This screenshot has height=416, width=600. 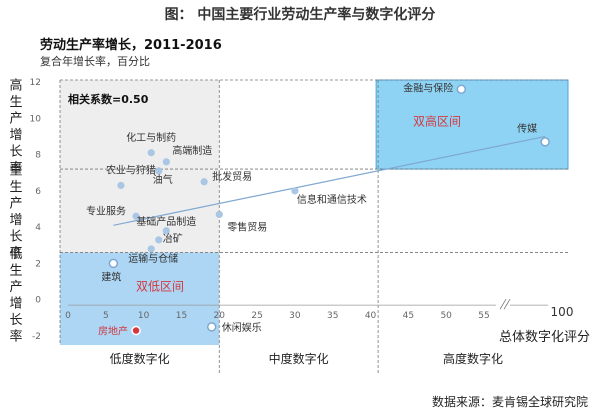 What do you see at coordinates (192, 150) in the screenshot?
I see `point-label: 高端制造` at bounding box center [192, 150].